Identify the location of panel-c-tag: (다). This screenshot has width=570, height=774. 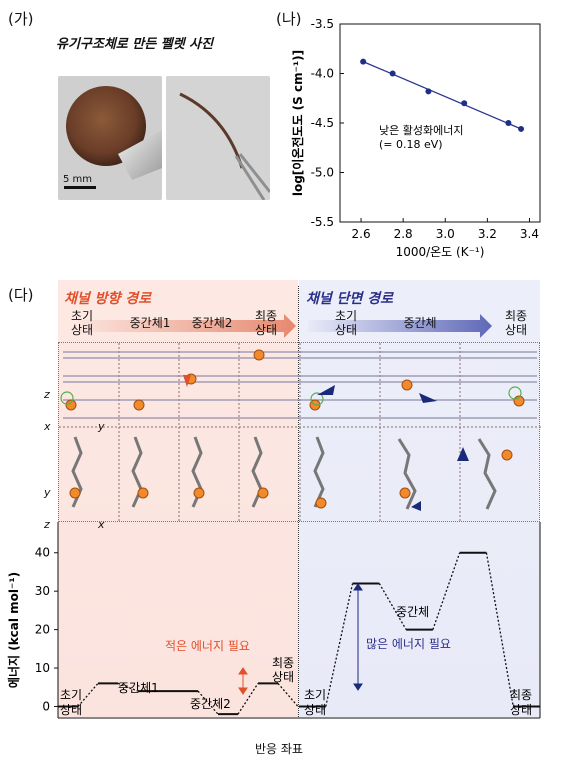
(21, 295).